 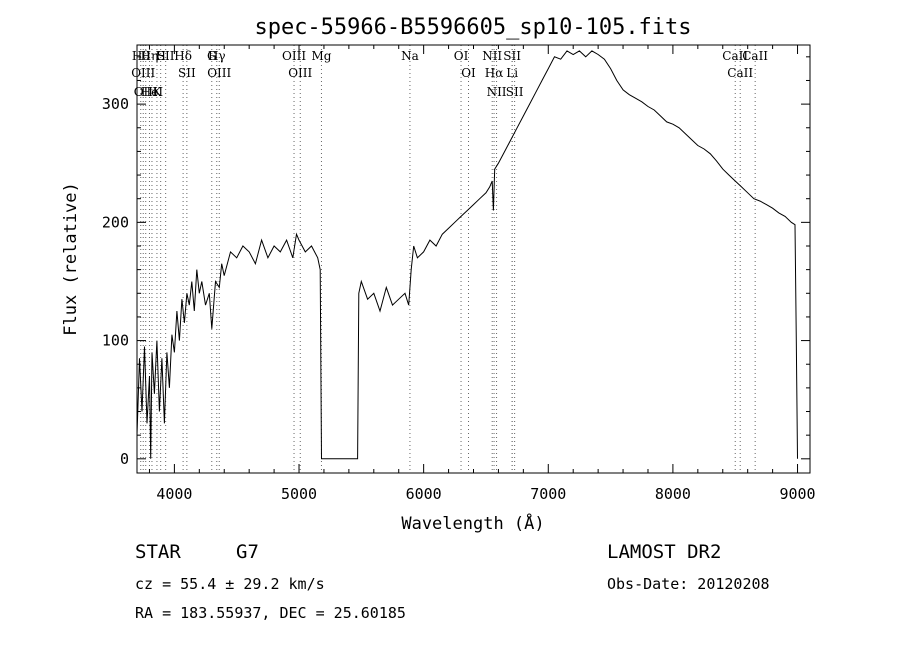 I want to click on y-tick-label: 0, so click(x=124, y=459).